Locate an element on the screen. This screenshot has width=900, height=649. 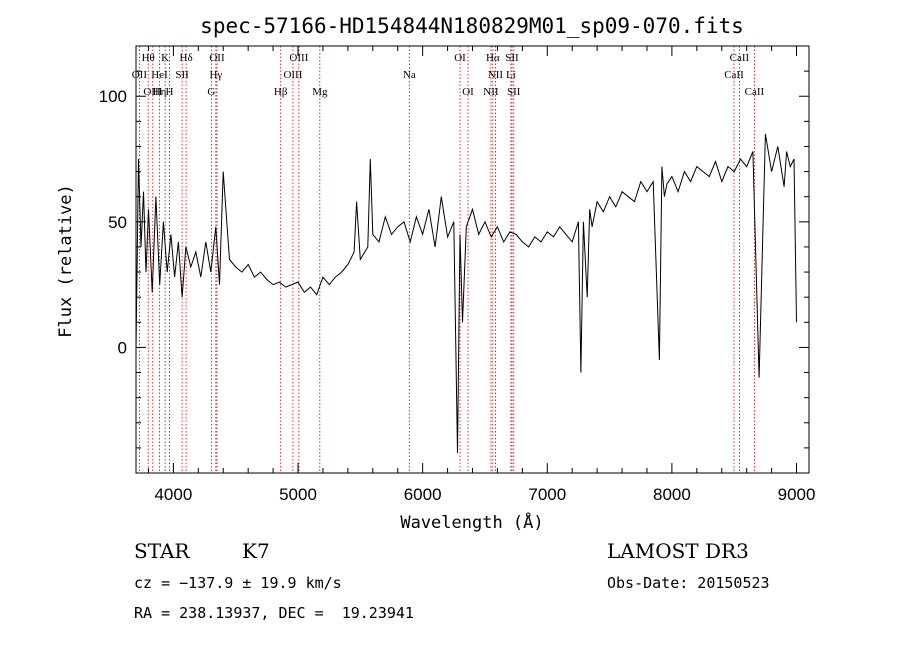
object-subclass: K7 is located at coordinates (256, 551).